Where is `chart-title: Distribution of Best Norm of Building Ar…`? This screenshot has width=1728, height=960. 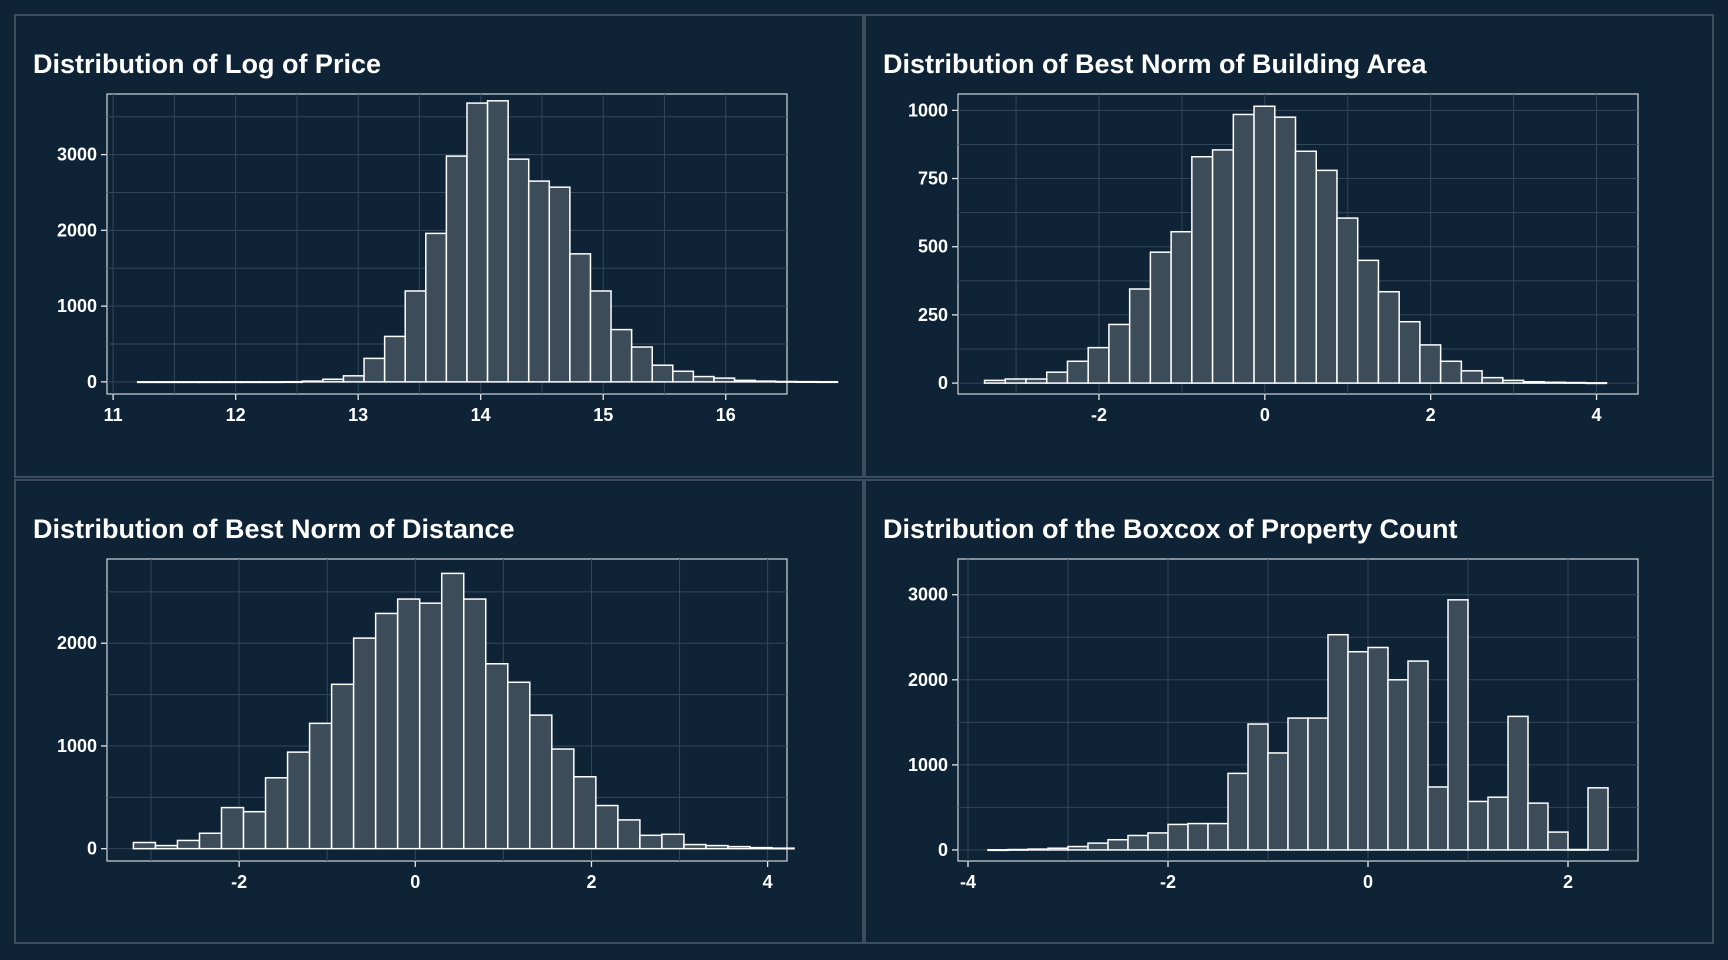
chart-title: Distribution of Best Norm of Building Ar… is located at coordinates (1155, 64).